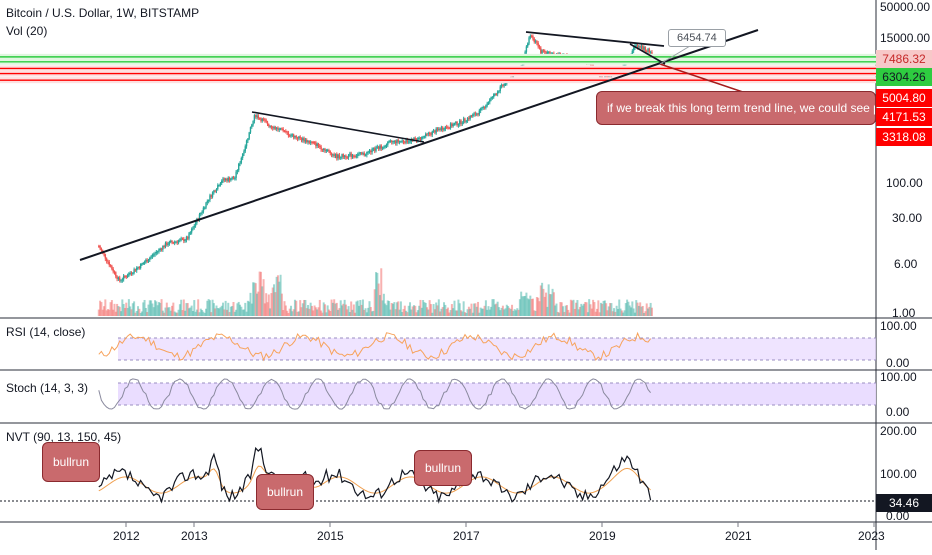  I want to click on chart-title: Bitcoin / U.S. Dollar, 1W, BITSTAMP, so click(103, 13).